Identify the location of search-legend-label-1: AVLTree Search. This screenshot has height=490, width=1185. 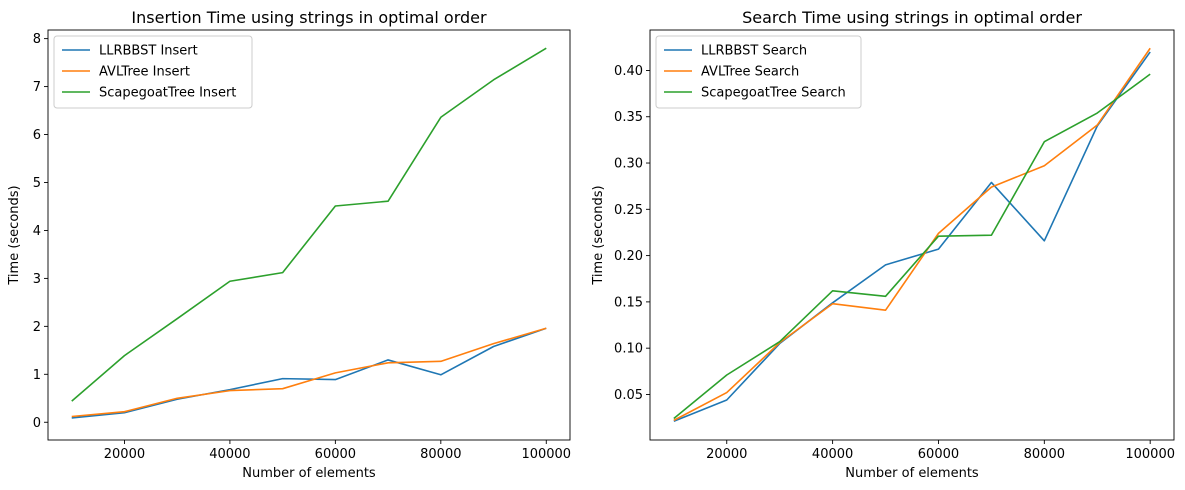
(750, 72).